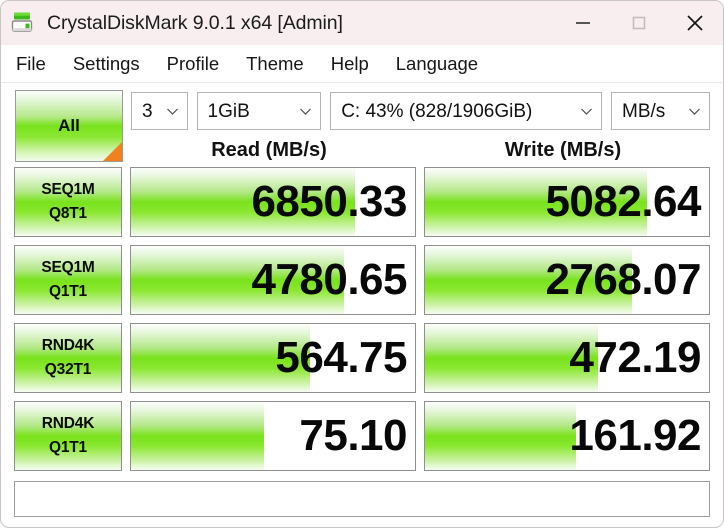 This screenshot has height=528, width=724. What do you see at coordinates (195, 22) in the screenshot?
I see `window-title: CrystalDiskMark 9.0.1 x64 [Admin]` at bounding box center [195, 22].